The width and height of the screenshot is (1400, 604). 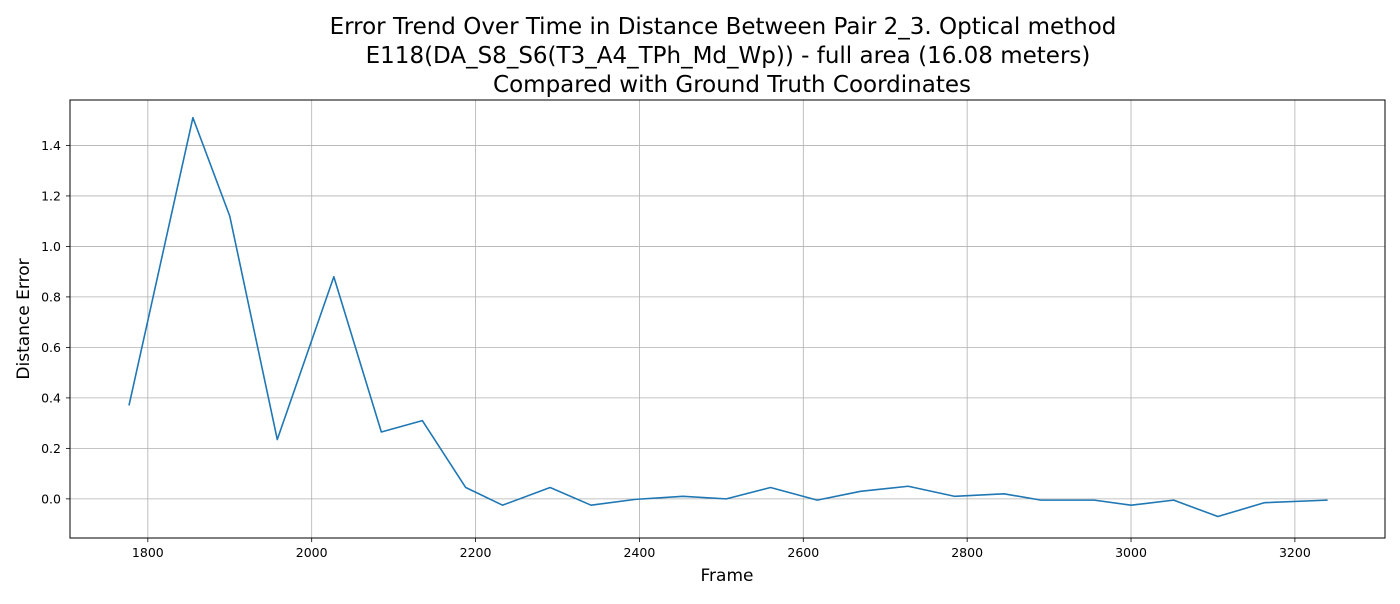 What do you see at coordinates (55, 322) in the screenshot?
I see `y-axis-ticks: 0.0 0.2 0.4 0.6 0.8 1.0 1.2 1.4` at bounding box center [55, 322].